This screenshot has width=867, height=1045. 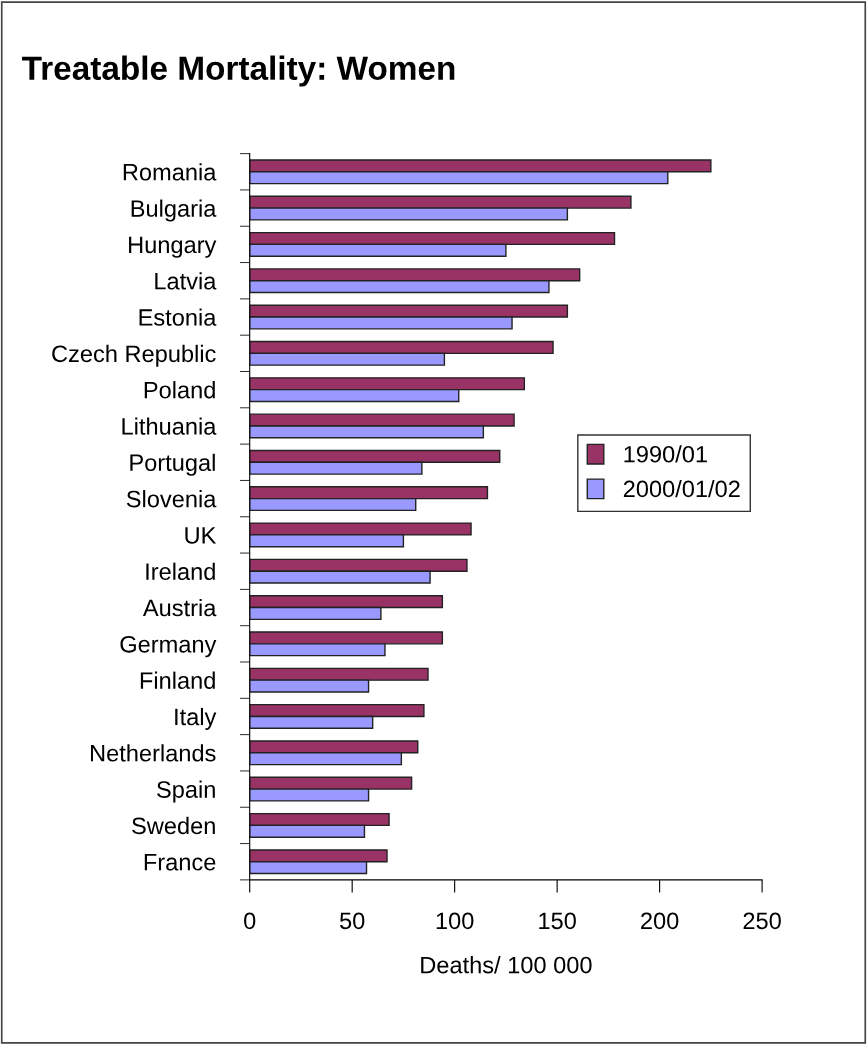 I want to click on y-tick-label: Czech Republic, so click(x=134, y=355).